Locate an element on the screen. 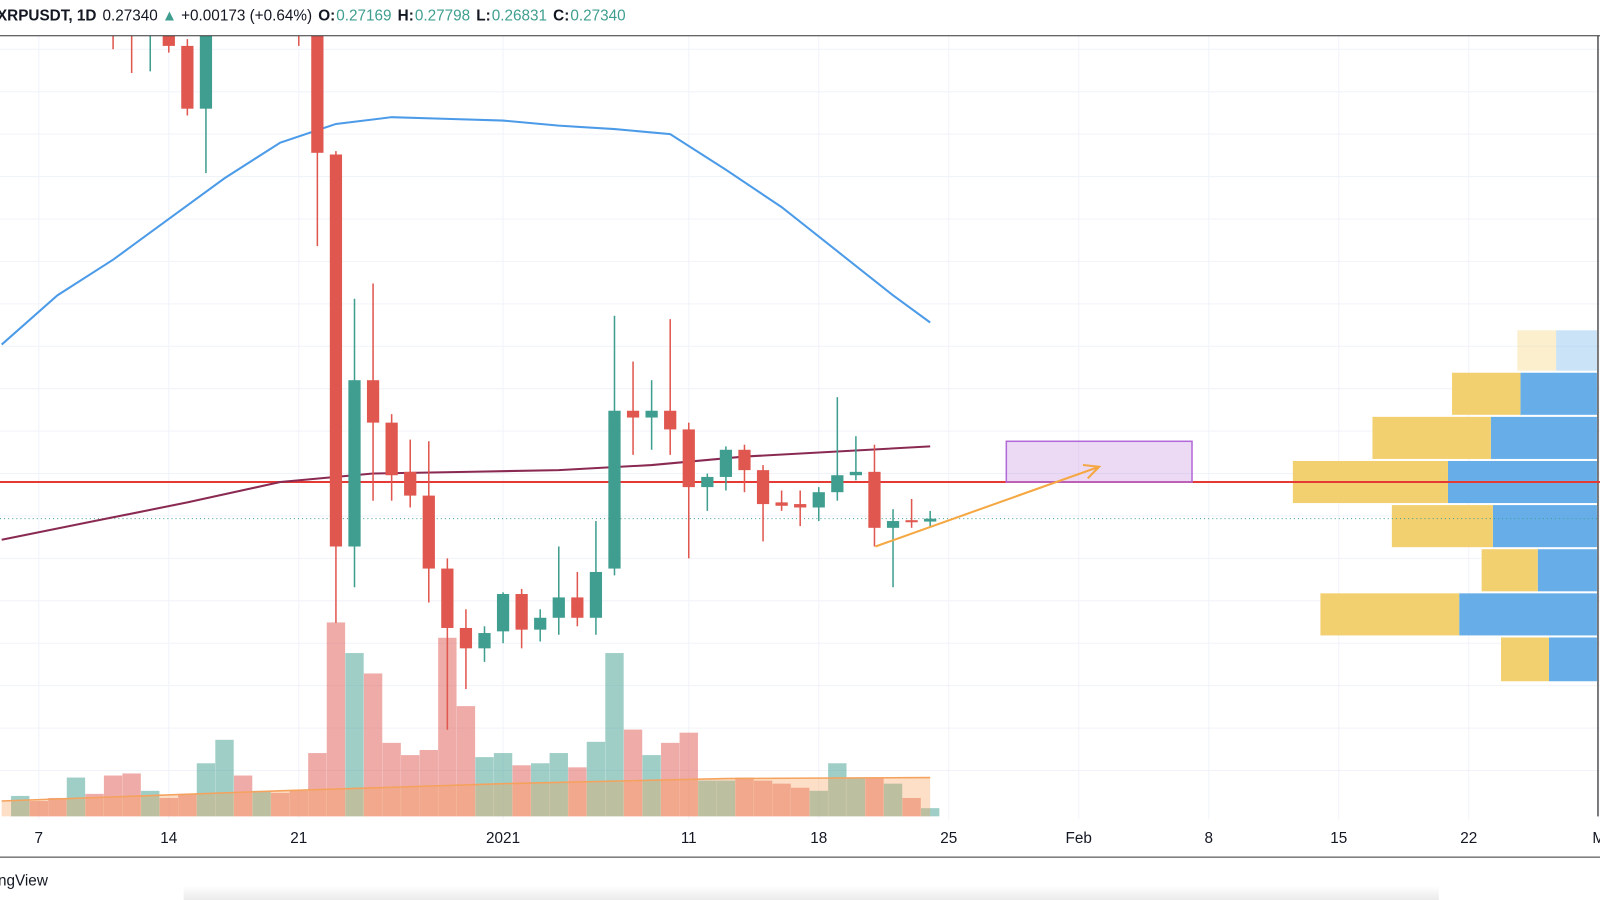  volume-ma-line is located at coordinates (466, 789).